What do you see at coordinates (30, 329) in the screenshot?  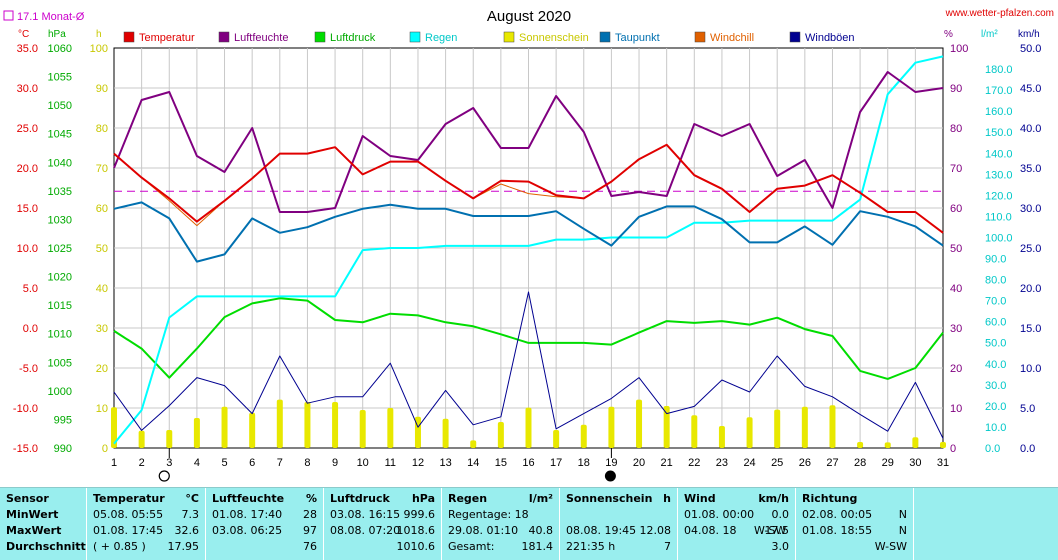 I see `temp-axis-tick: 0.0` at bounding box center [30, 329].